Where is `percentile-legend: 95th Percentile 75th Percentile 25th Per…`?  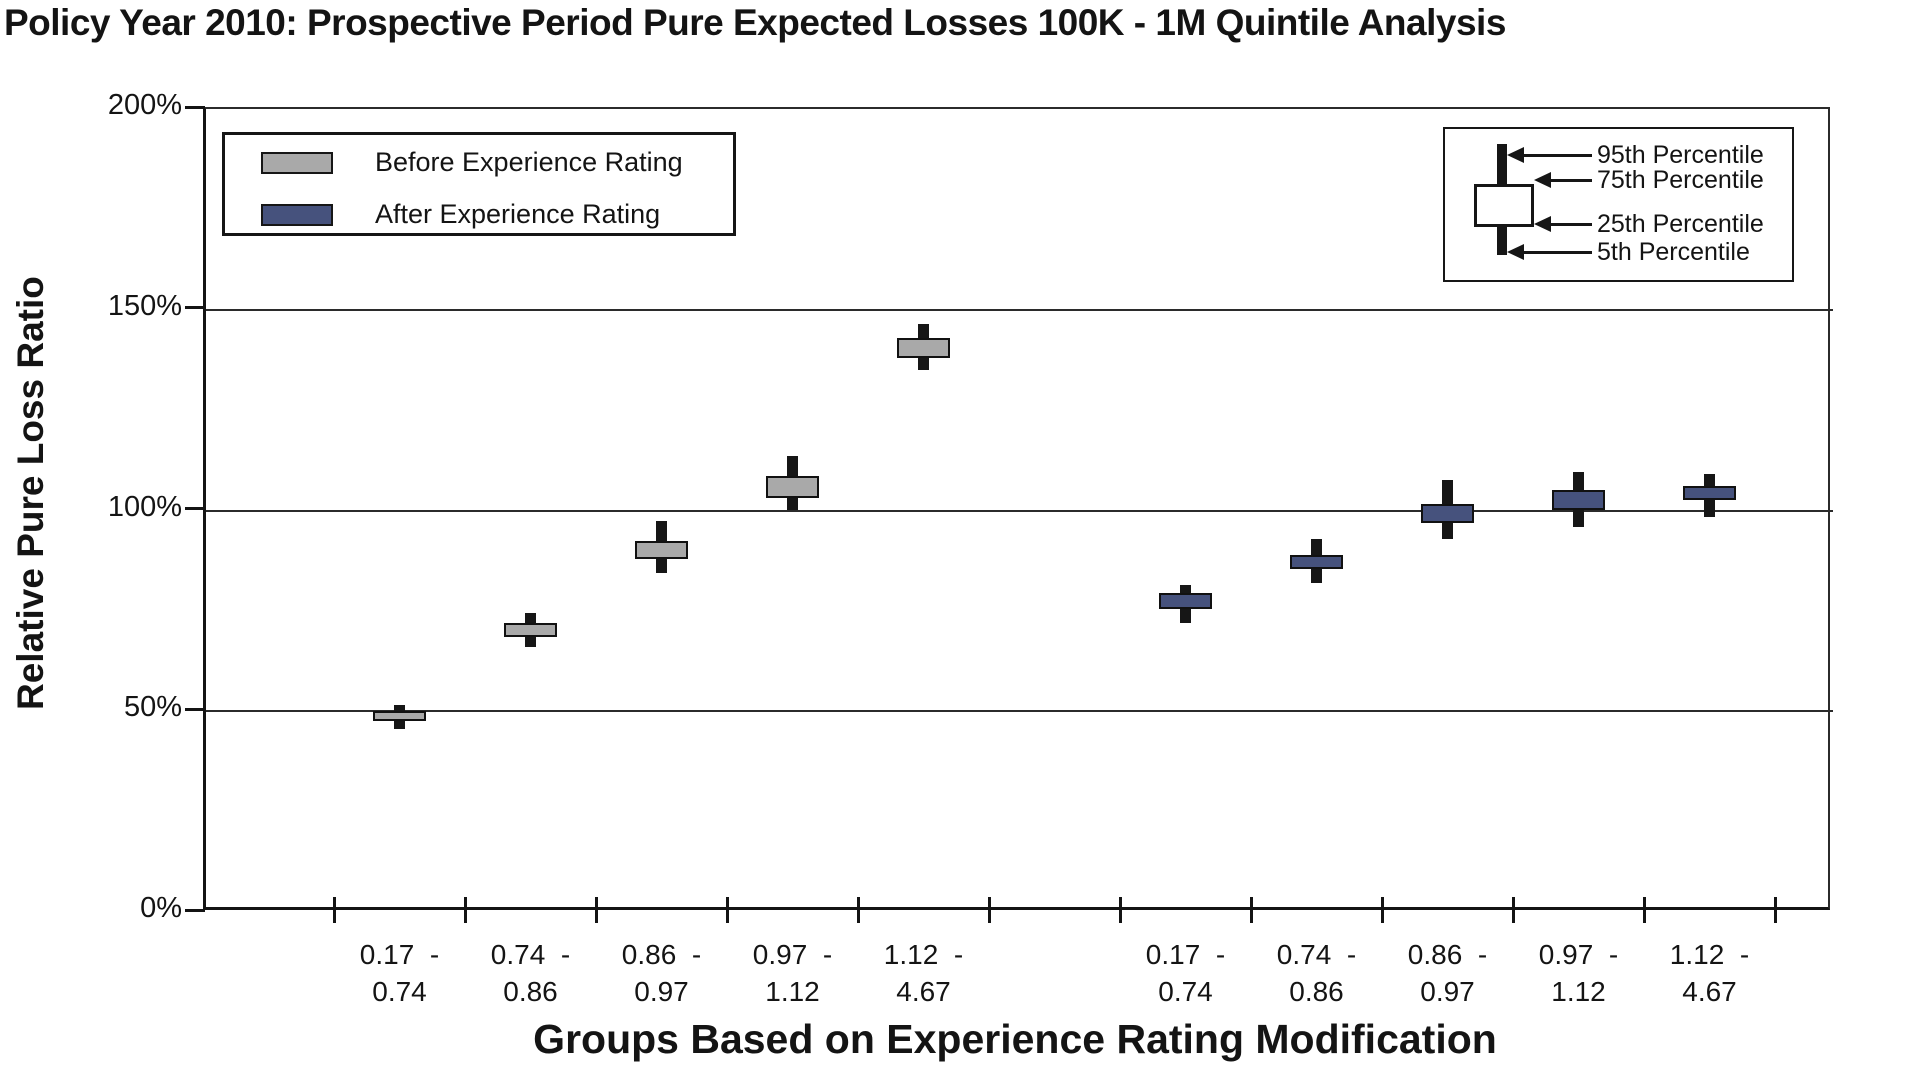 percentile-legend: 95th Percentile 75th Percentile 25th Per… is located at coordinates (1618, 204).